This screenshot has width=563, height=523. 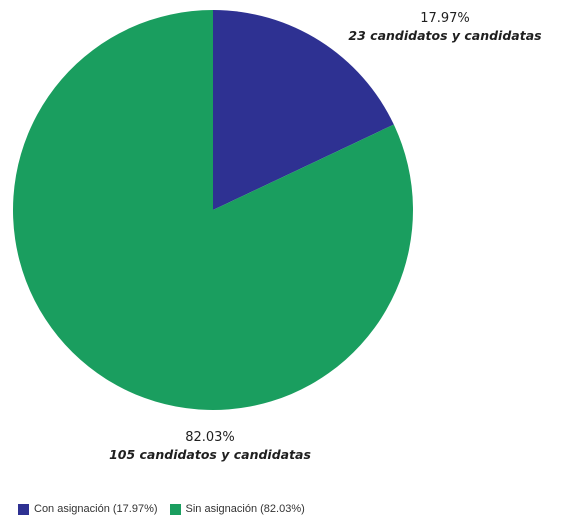 What do you see at coordinates (445, 27) in the screenshot?
I see `slice-label-con-asignacion: 17.97% 23 candidatos y candidatas` at bounding box center [445, 27].